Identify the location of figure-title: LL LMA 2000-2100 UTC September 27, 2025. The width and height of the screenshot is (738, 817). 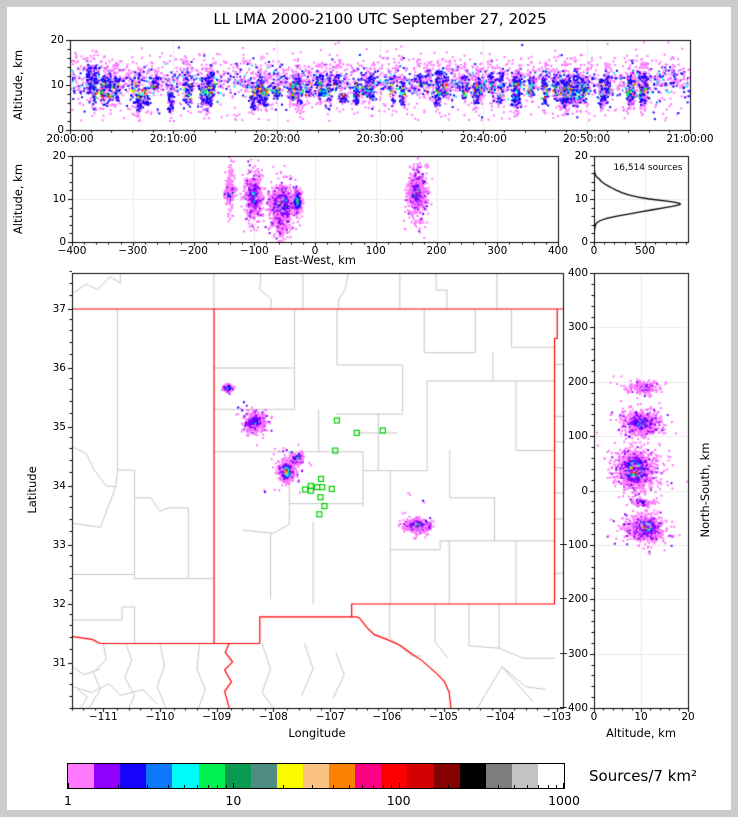
(380, 19).